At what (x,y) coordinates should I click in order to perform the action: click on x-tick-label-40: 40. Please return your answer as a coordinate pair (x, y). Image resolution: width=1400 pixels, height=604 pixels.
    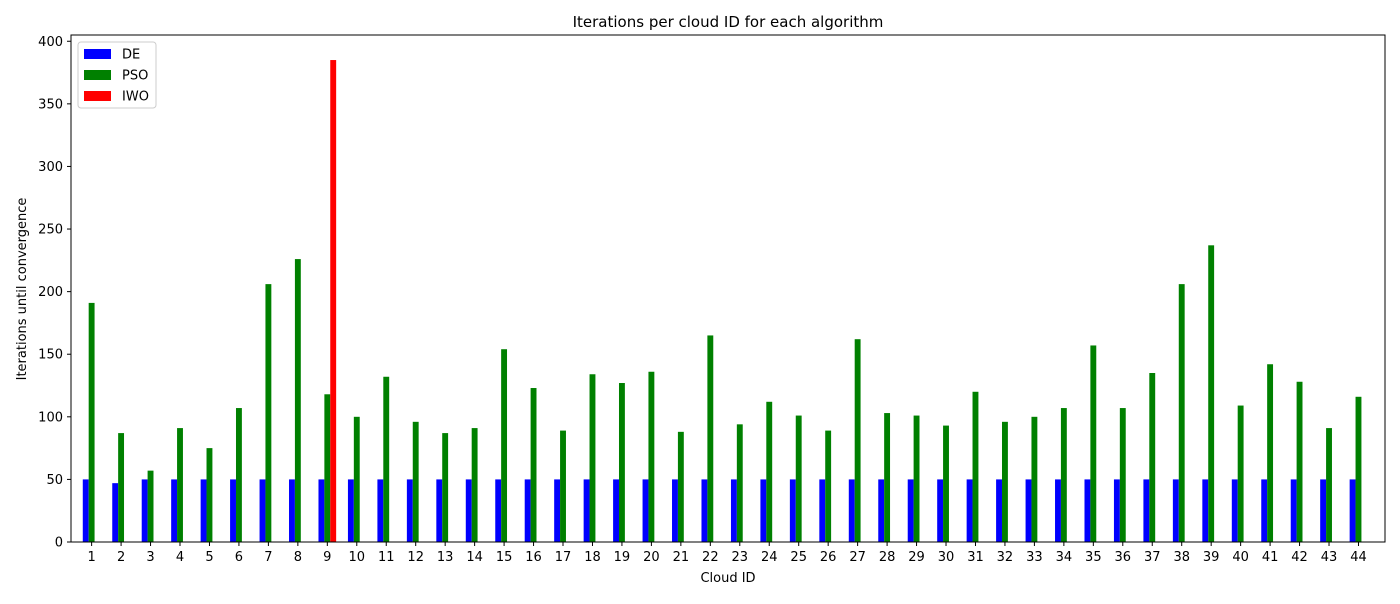
    Looking at the image, I should click on (1240, 557).